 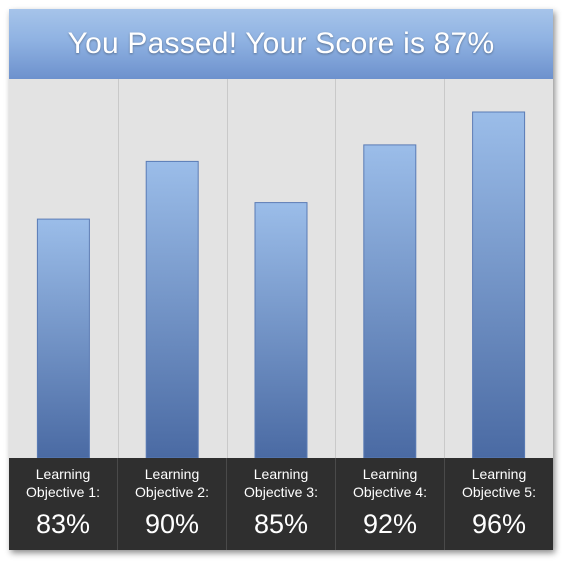 I want to click on objective-label: Learning Objective 1:, so click(x=63, y=483).